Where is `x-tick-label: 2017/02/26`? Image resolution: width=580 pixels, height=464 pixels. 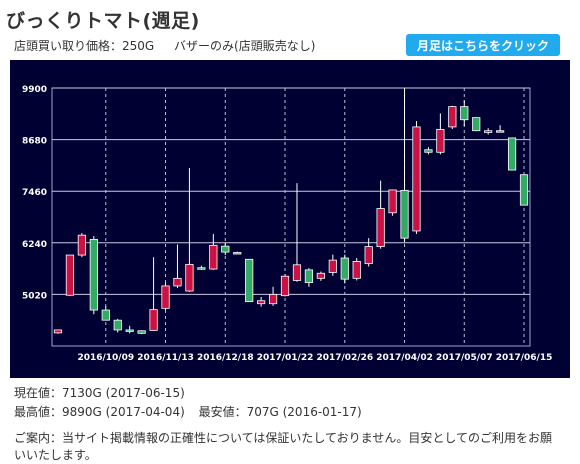
x-tick-label: 2017/02/26 is located at coordinates (344, 358).